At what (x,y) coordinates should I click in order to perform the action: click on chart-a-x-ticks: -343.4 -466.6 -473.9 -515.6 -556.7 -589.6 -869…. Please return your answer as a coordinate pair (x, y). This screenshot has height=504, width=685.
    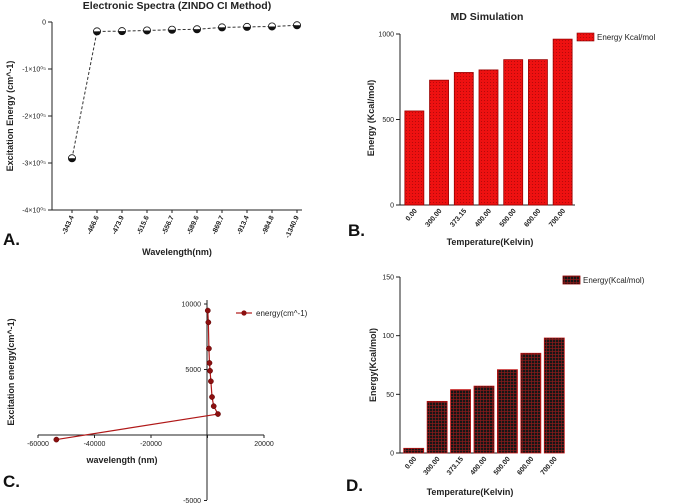
    Looking at the image, I should click on (181, 224).